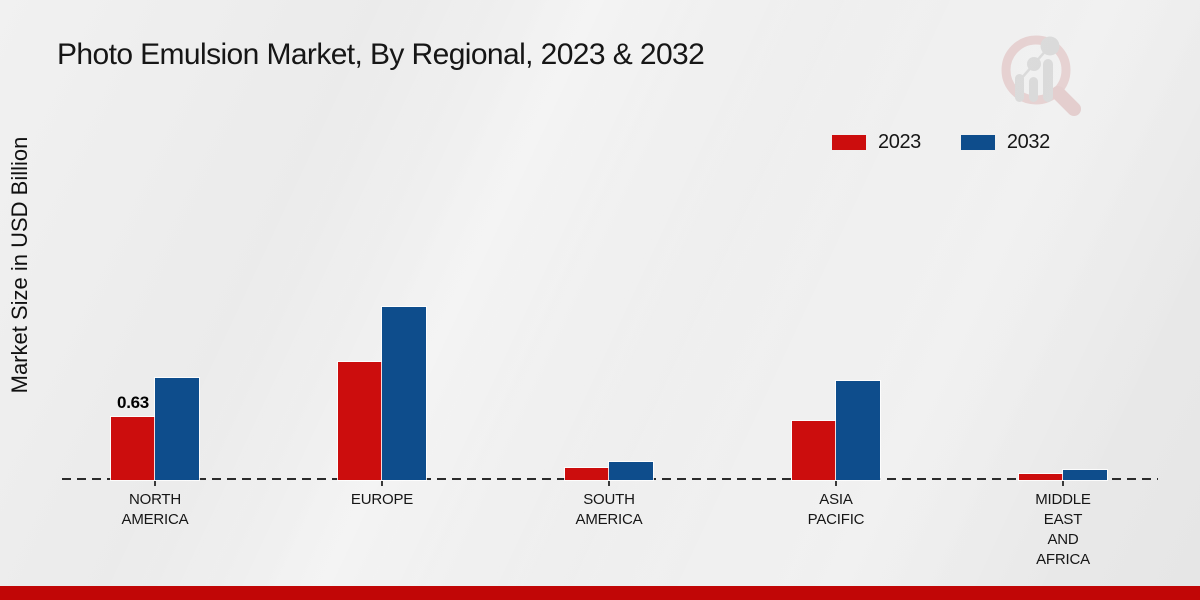 Image resolution: width=1200 pixels, height=600 pixels. Describe the element at coordinates (899, 142) in the screenshot. I see `legend-label-2023: 2023` at that location.